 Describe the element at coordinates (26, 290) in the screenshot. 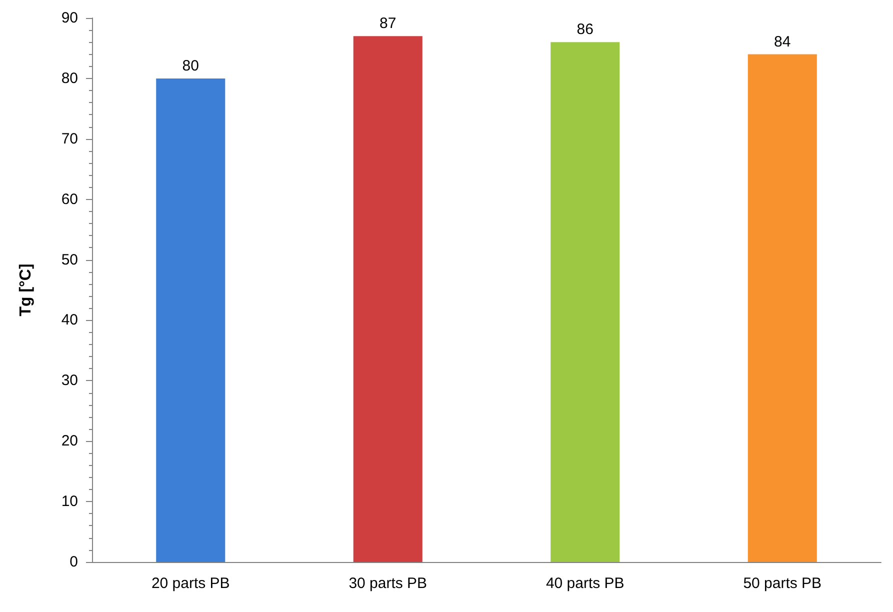

I see `y-axis-title: Tg [°C]` at that location.